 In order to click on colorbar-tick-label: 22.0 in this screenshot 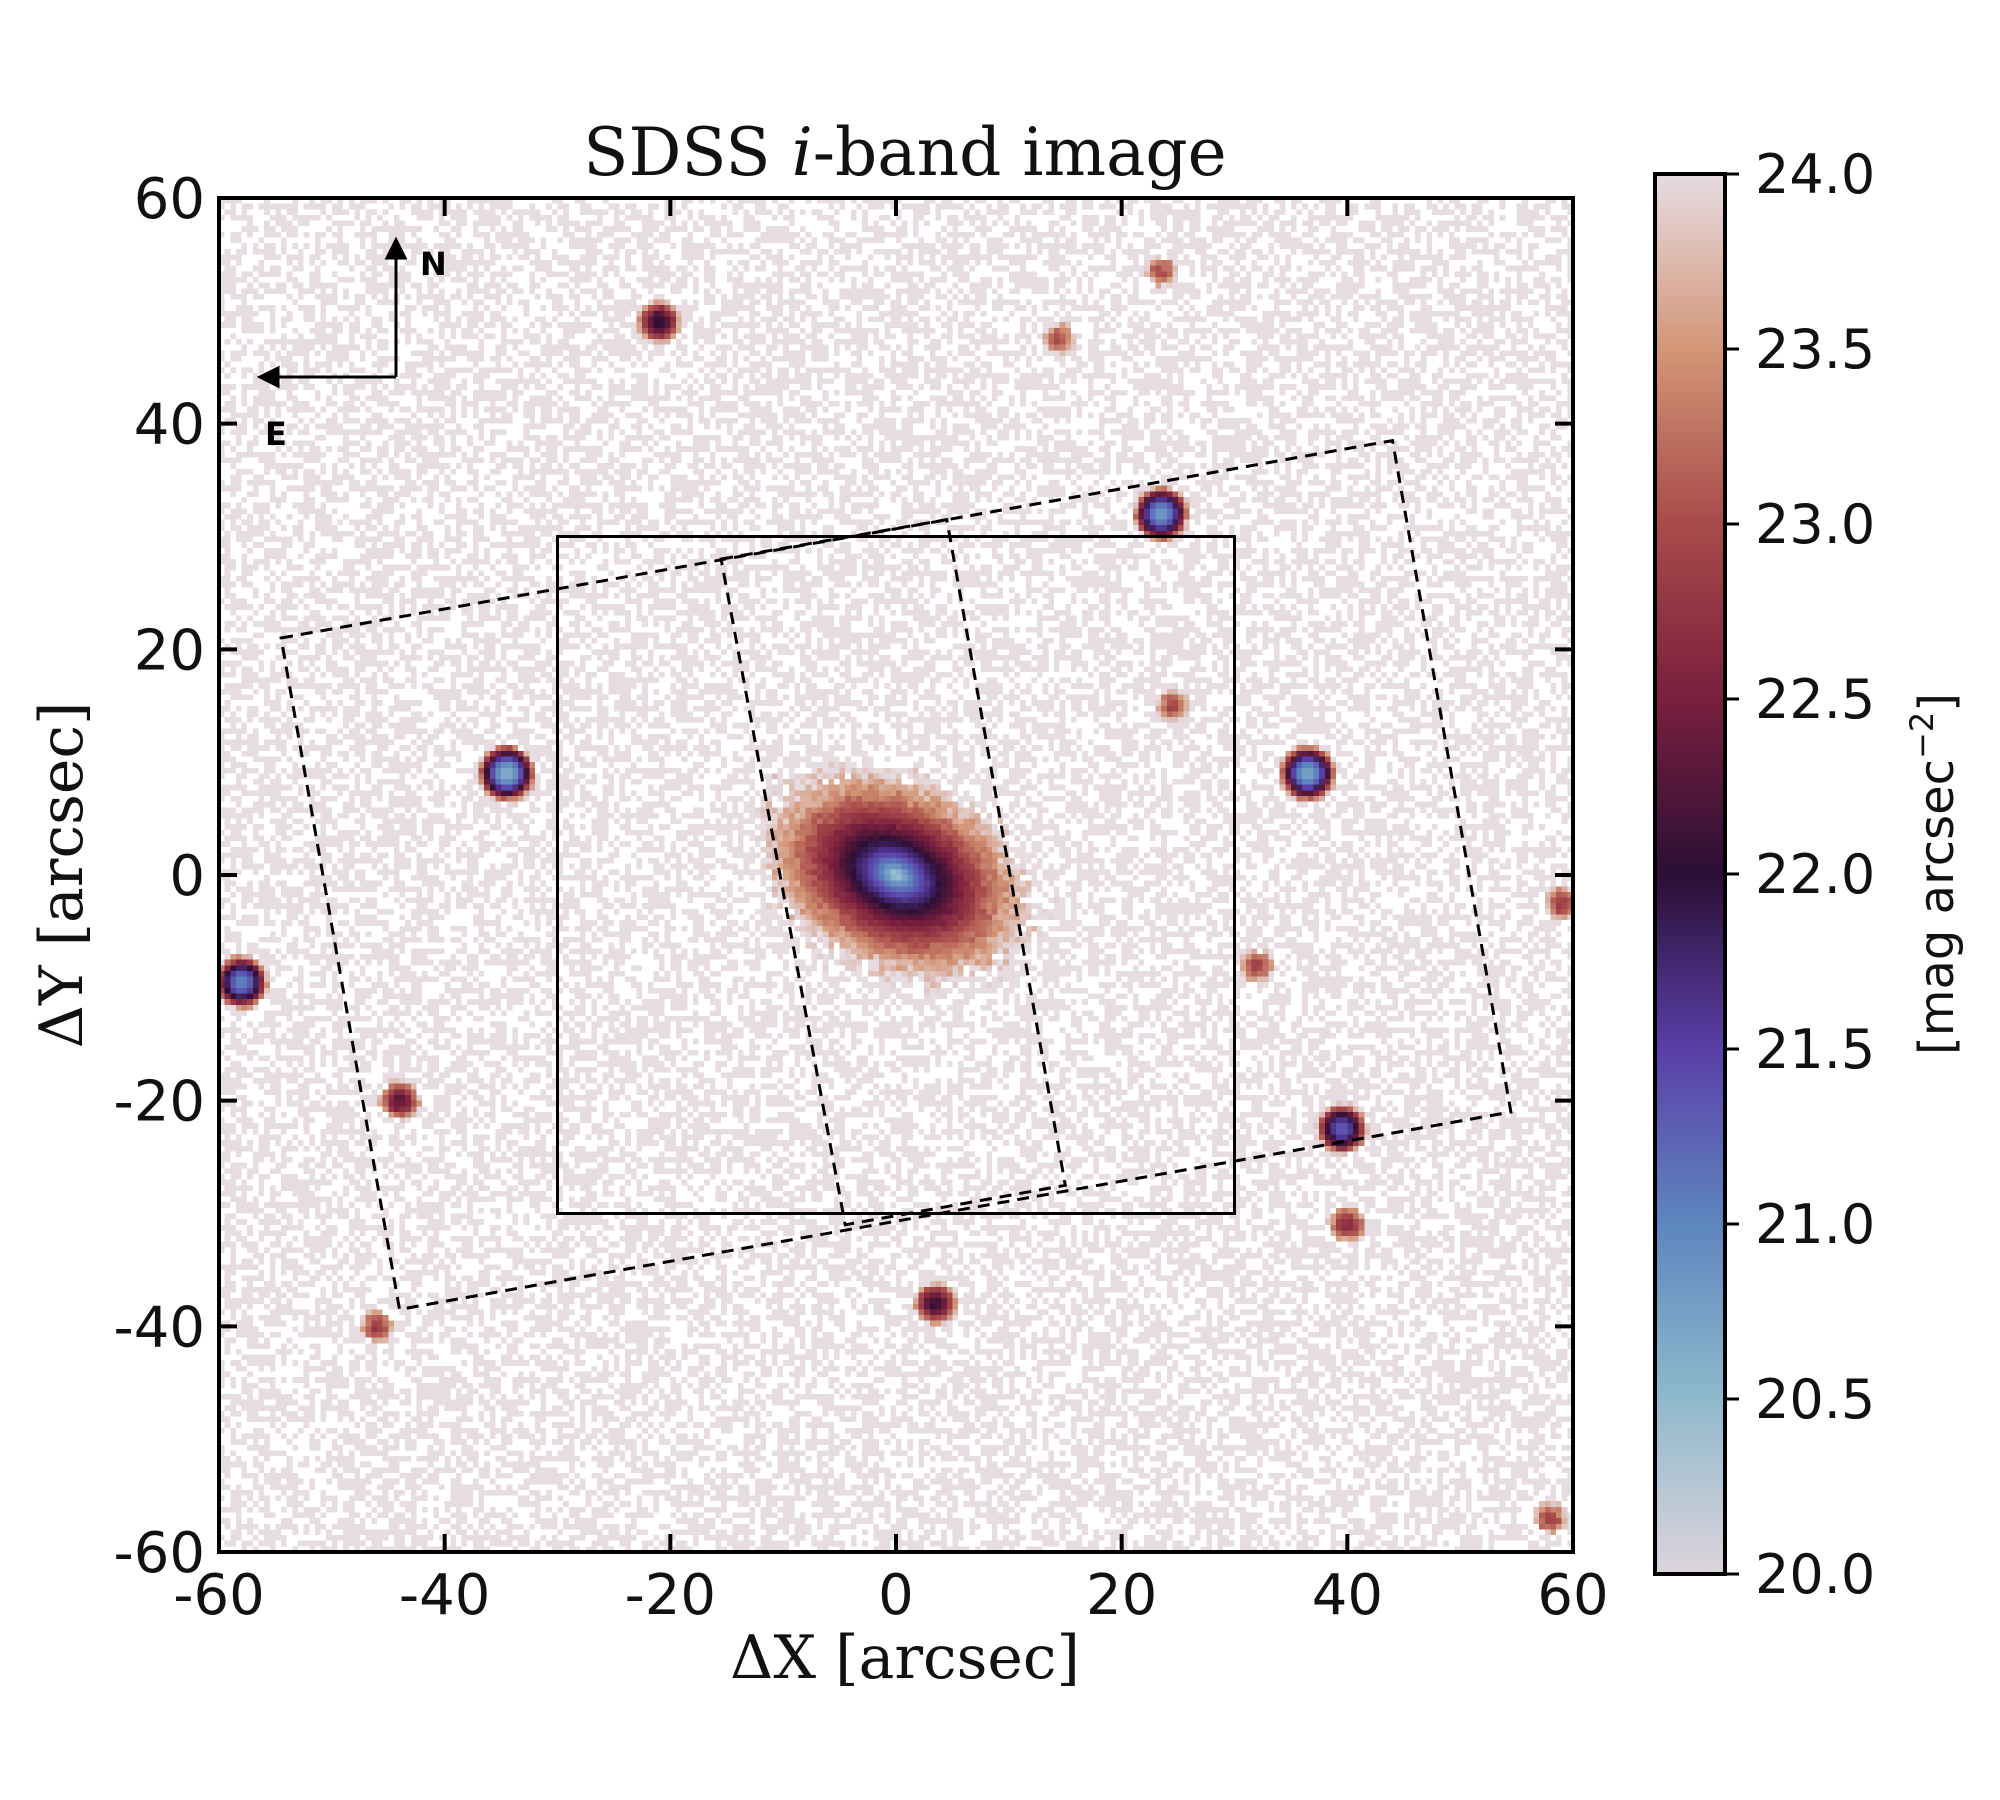, I will do `click(1815, 874)`.